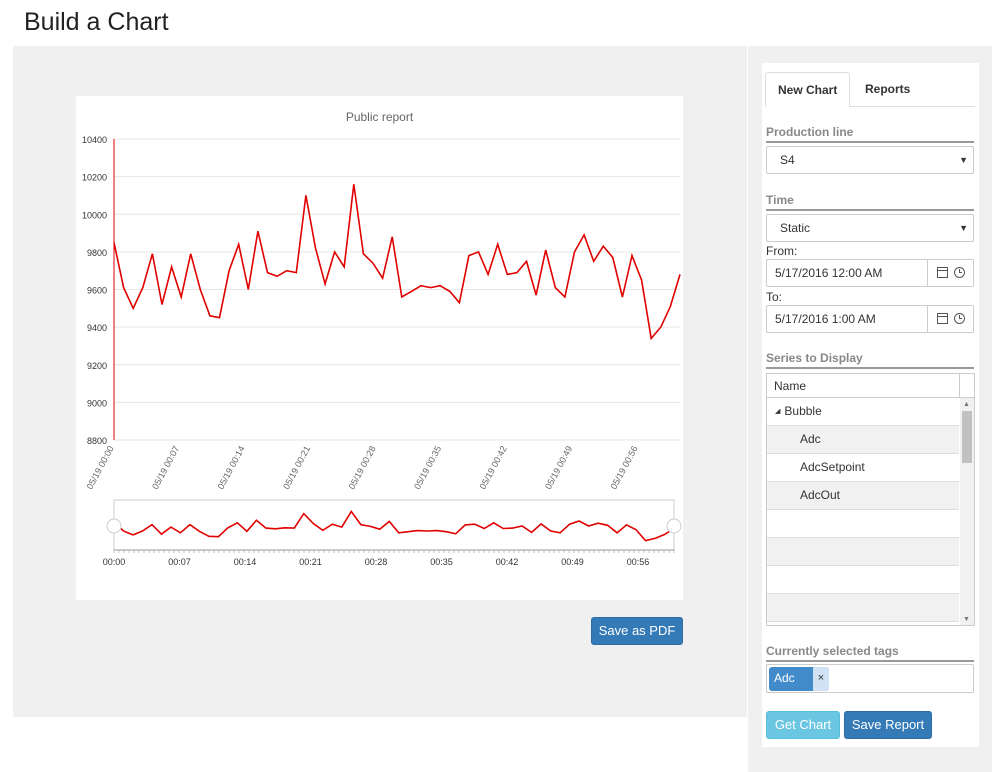  What do you see at coordinates (379, 117) in the screenshot?
I see `chart-title: Public report` at bounding box center [379, 117].